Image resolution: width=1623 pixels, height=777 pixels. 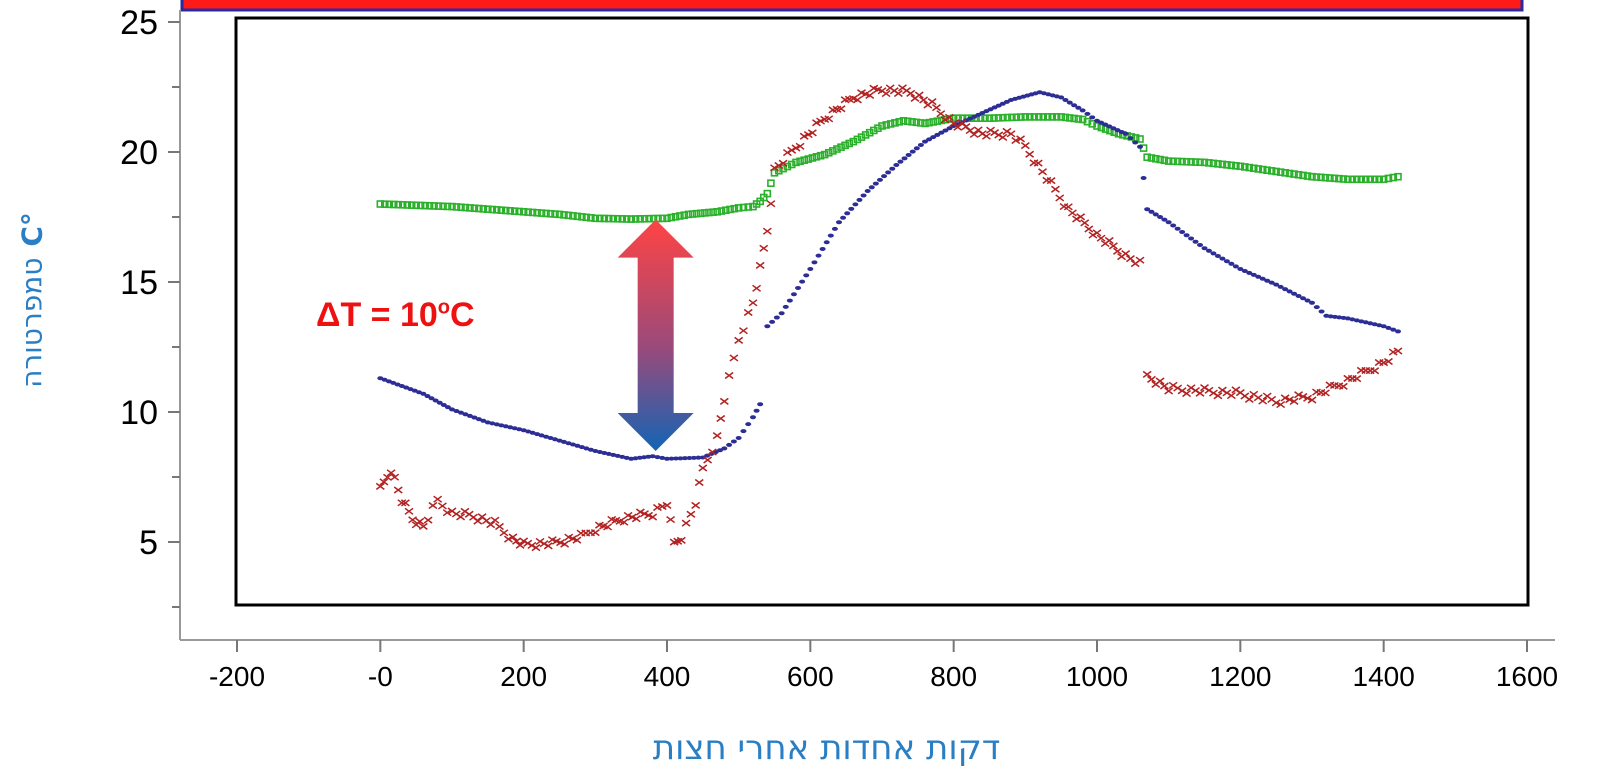 I want to click on y-tick-label: 15, so click(x=139, y=283).